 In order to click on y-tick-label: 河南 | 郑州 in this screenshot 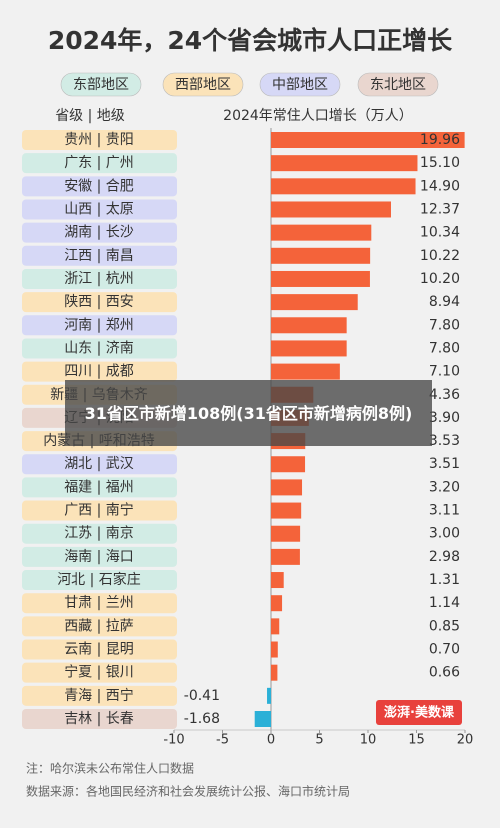, I will do `click(99, 325)`.